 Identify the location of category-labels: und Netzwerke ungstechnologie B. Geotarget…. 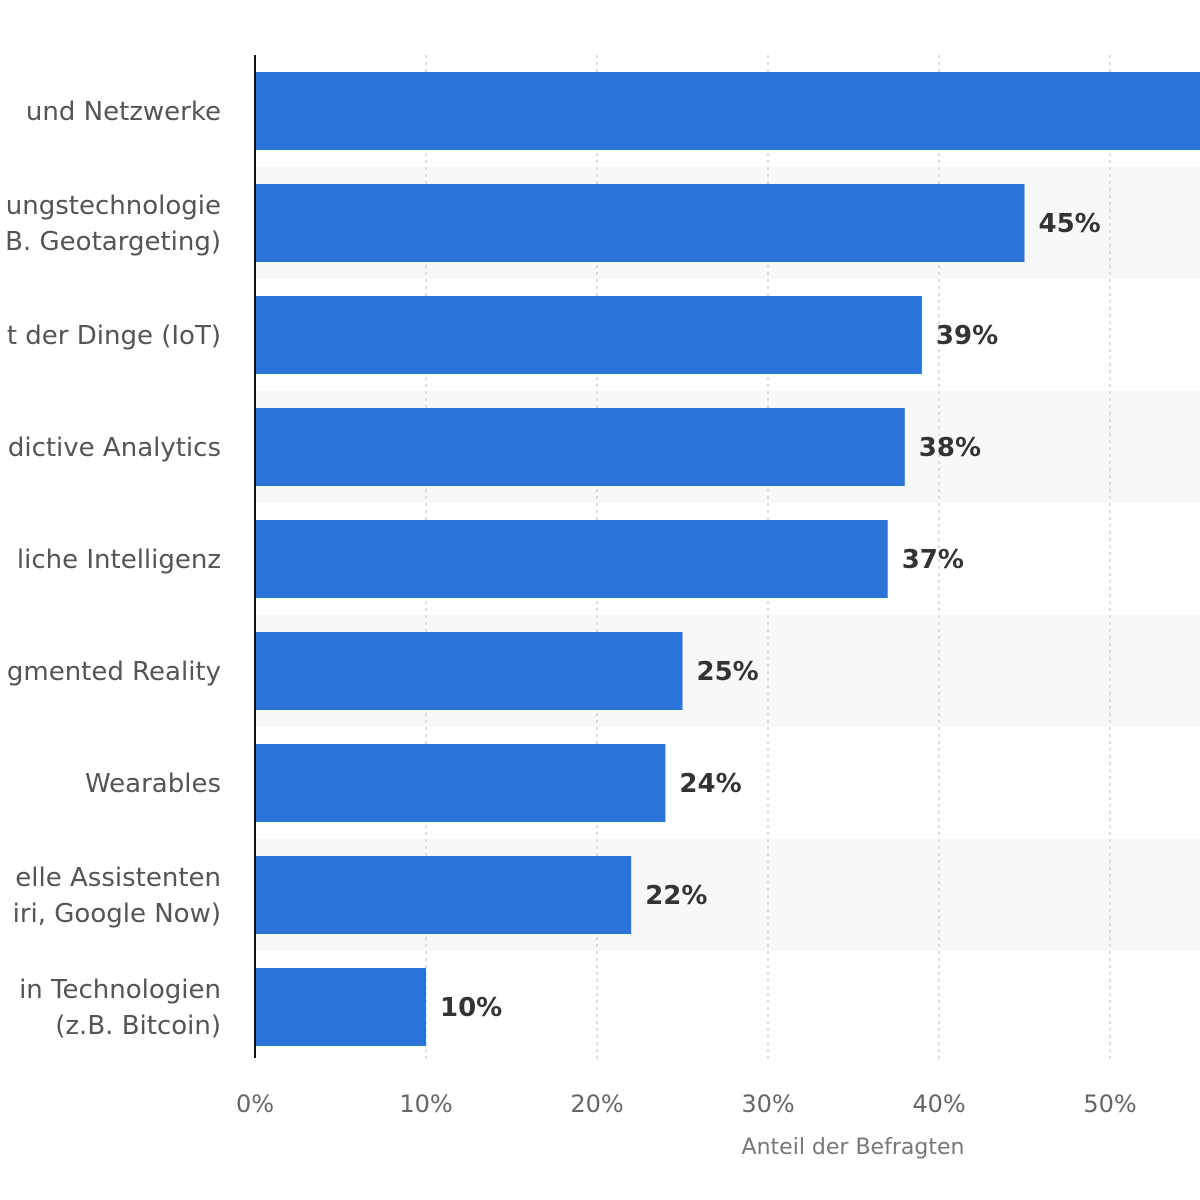
(113, 569).